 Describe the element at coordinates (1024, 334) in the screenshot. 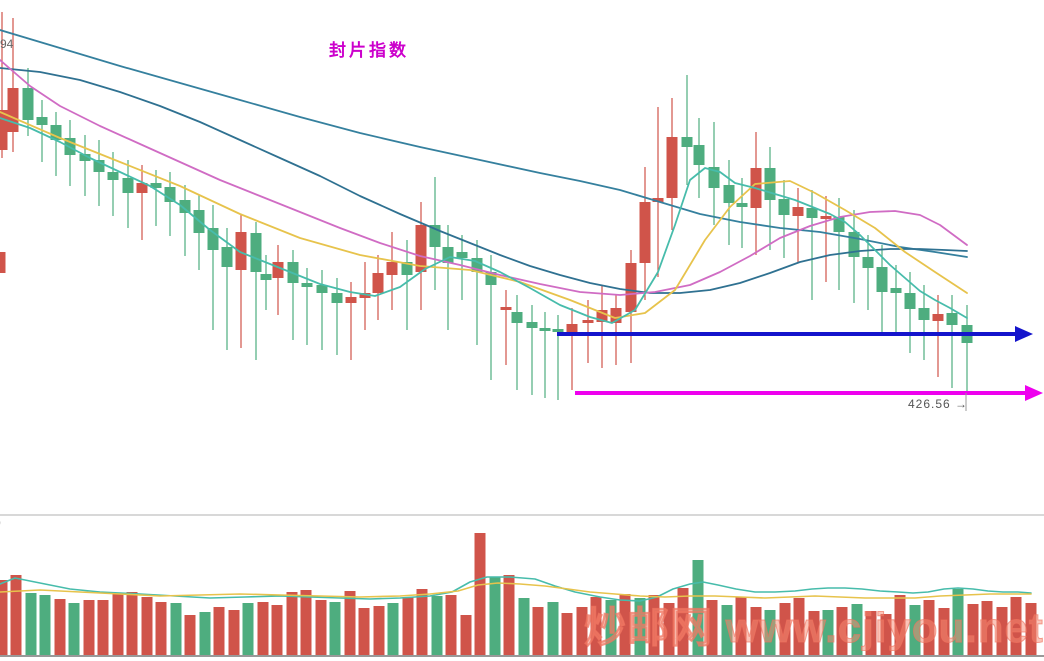

I see `annotation-arrow-head-blue` at that location.